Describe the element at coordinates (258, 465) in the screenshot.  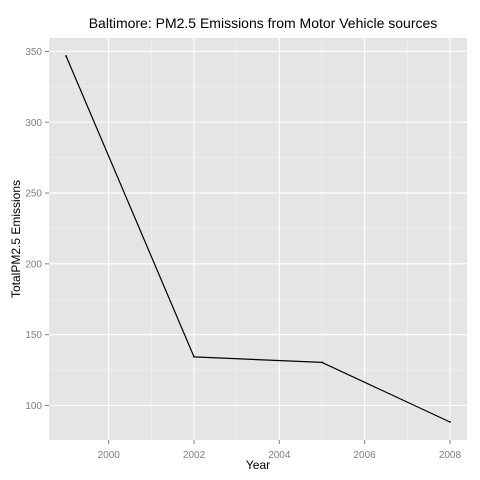
I see `x-axis-title: Year` at that location.